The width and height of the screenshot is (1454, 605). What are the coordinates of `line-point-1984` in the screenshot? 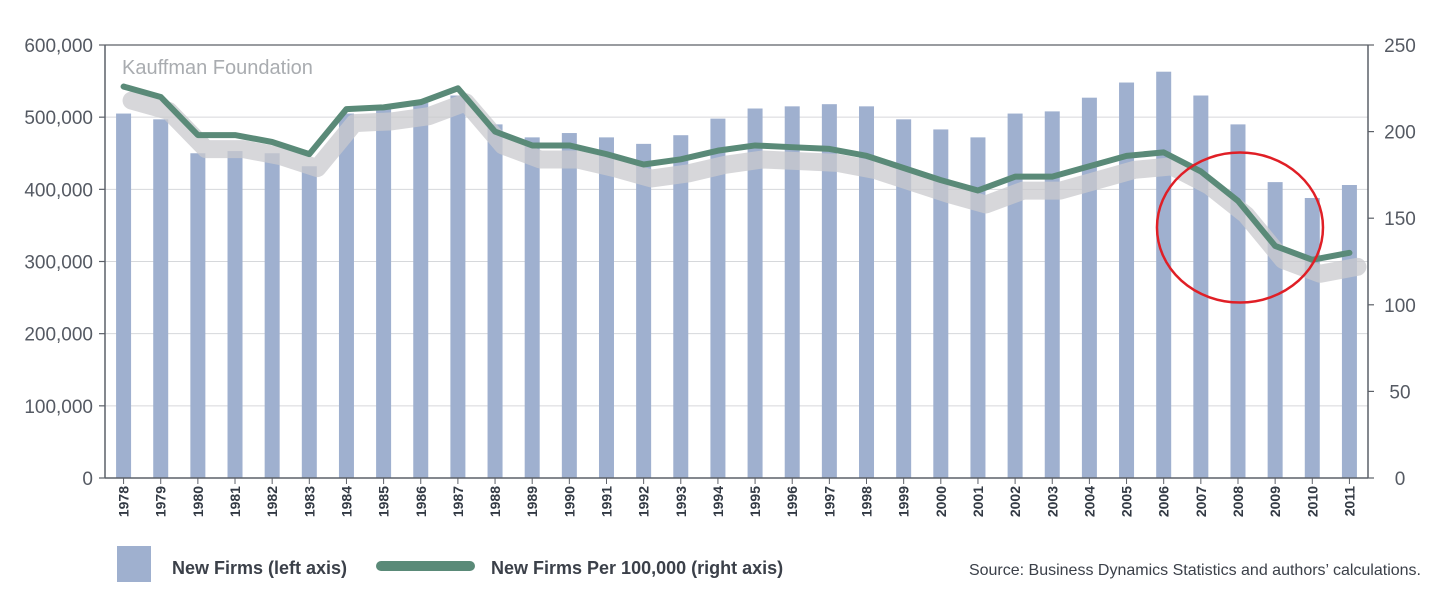 It's located at (346, 109).